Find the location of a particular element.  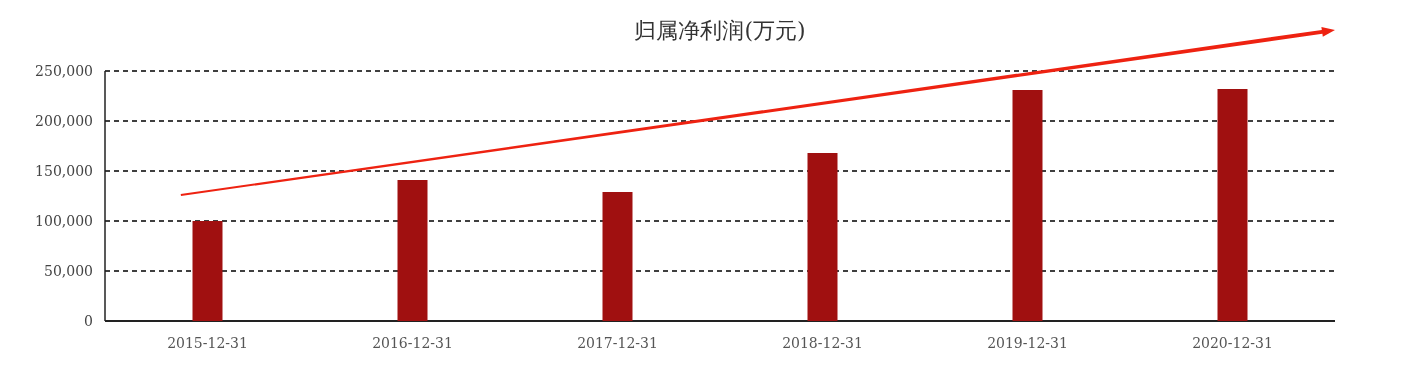

chart-title: 归属净利润(万元) is located at coordinates (720, 30).